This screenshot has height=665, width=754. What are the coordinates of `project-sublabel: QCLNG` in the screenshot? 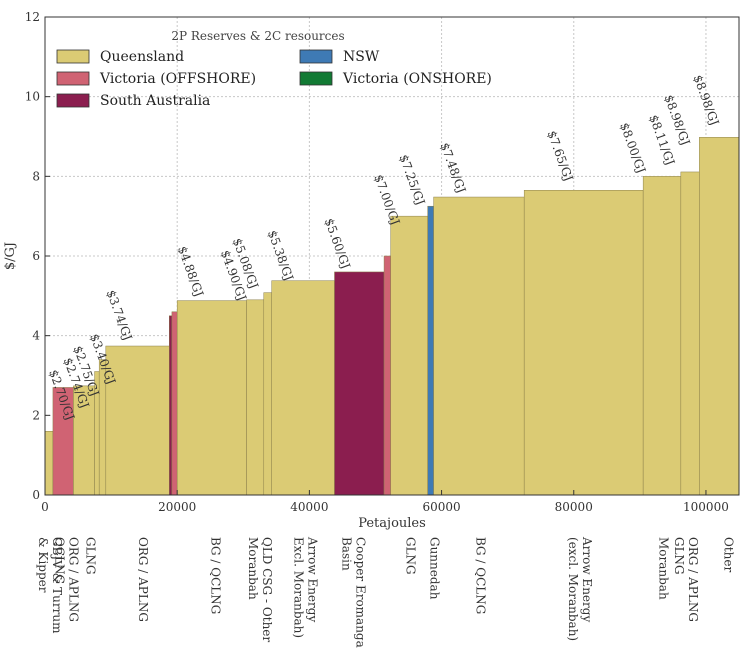 It's located at (59, 560).